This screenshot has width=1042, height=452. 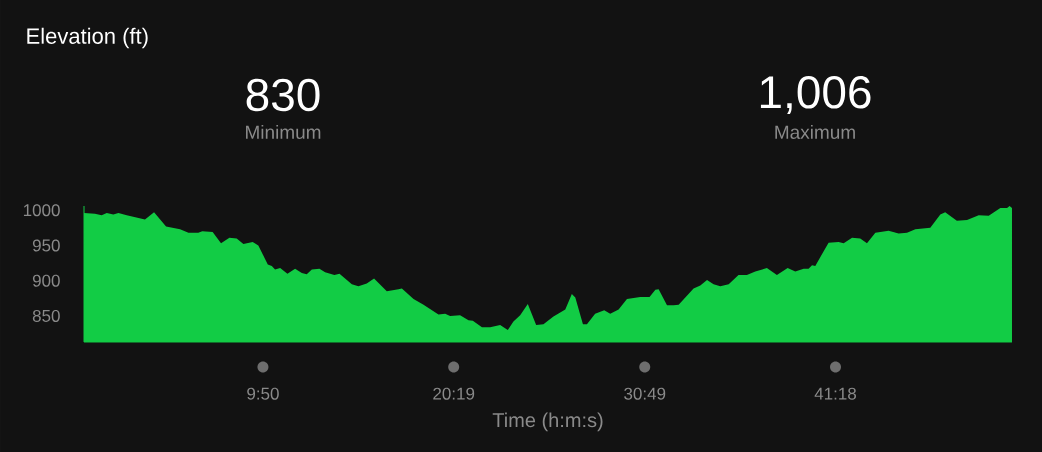 What do you see at coordinates (815, 94) in the screenshot?
I see `text: 1,006` at bounding box center [815, 94].